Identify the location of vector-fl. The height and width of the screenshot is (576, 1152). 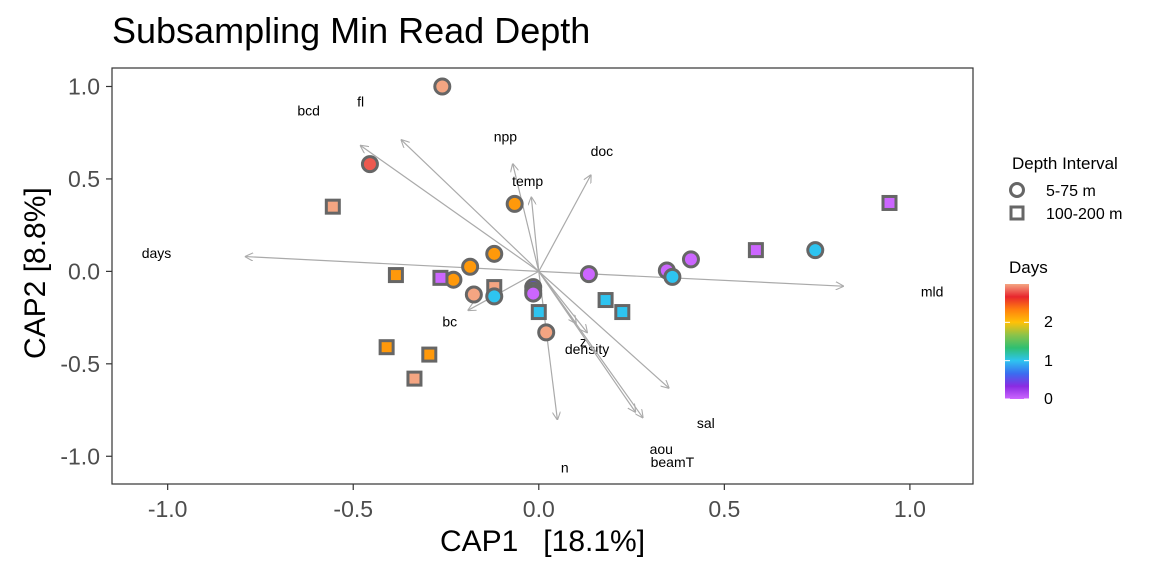
(470, 206).